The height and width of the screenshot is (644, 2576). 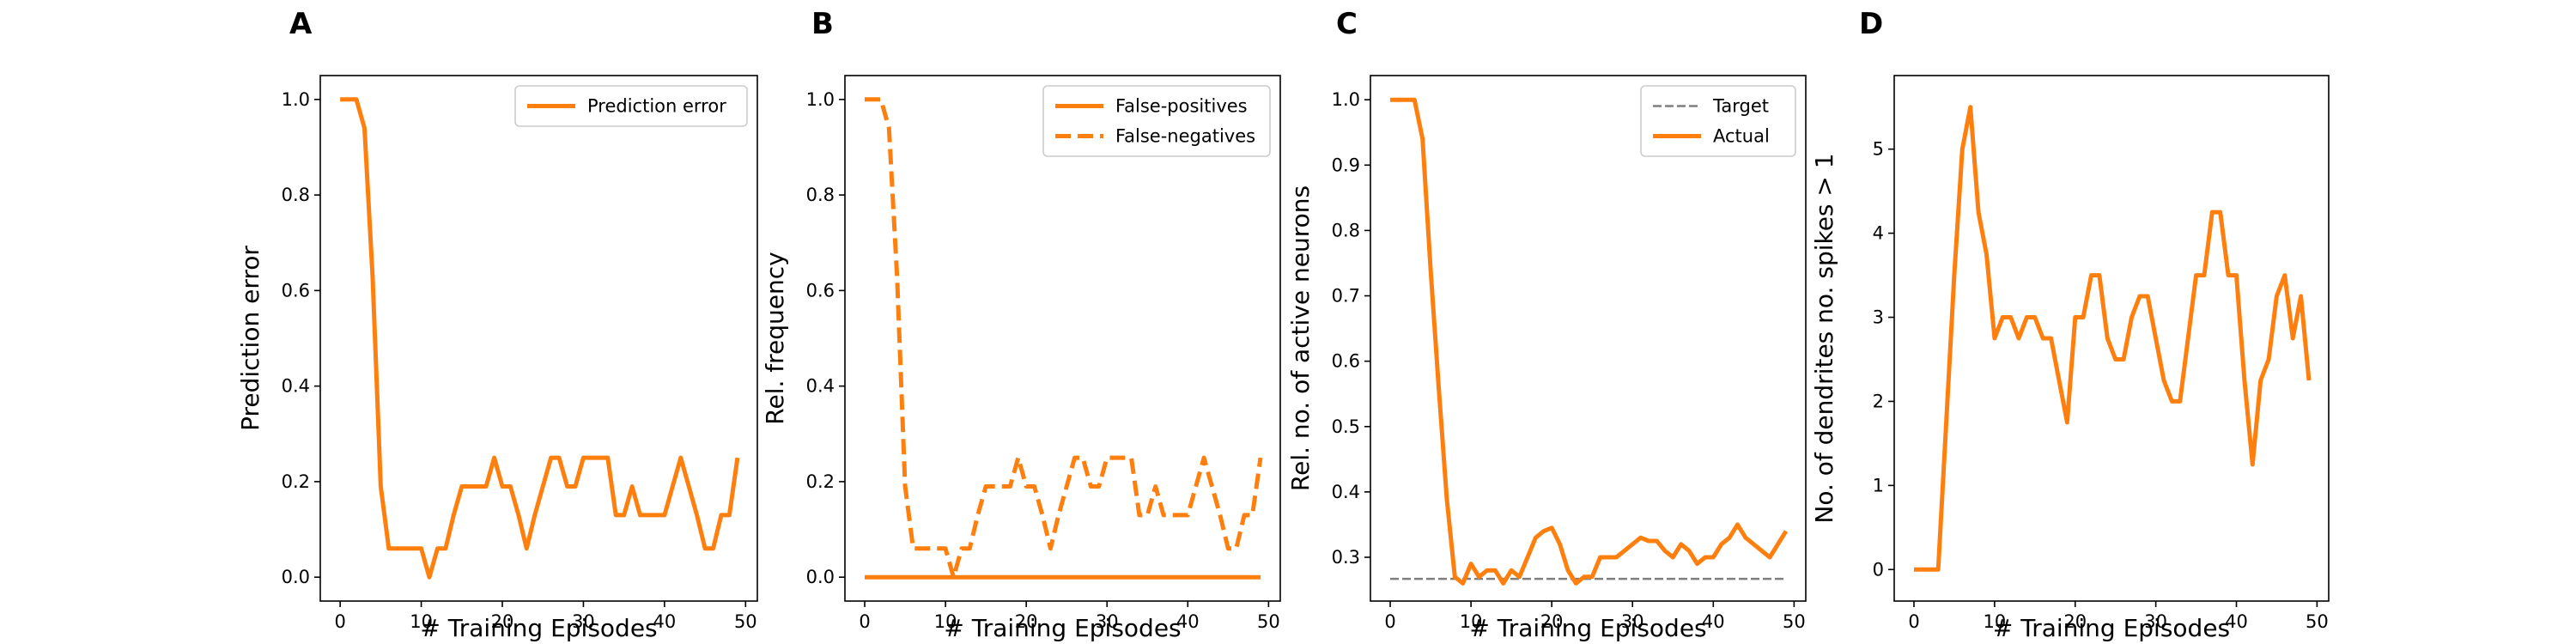 What do you see at coordinates (1590, 342) in the screenshot?
I see `actual-series-line` at bounding box center [1590, 342].